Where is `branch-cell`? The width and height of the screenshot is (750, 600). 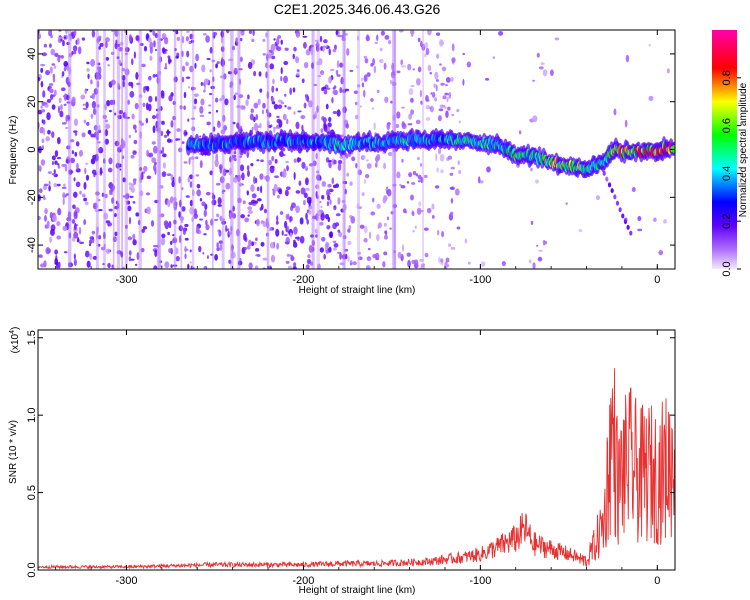
branch-cell is located at coordinates (612, 191).